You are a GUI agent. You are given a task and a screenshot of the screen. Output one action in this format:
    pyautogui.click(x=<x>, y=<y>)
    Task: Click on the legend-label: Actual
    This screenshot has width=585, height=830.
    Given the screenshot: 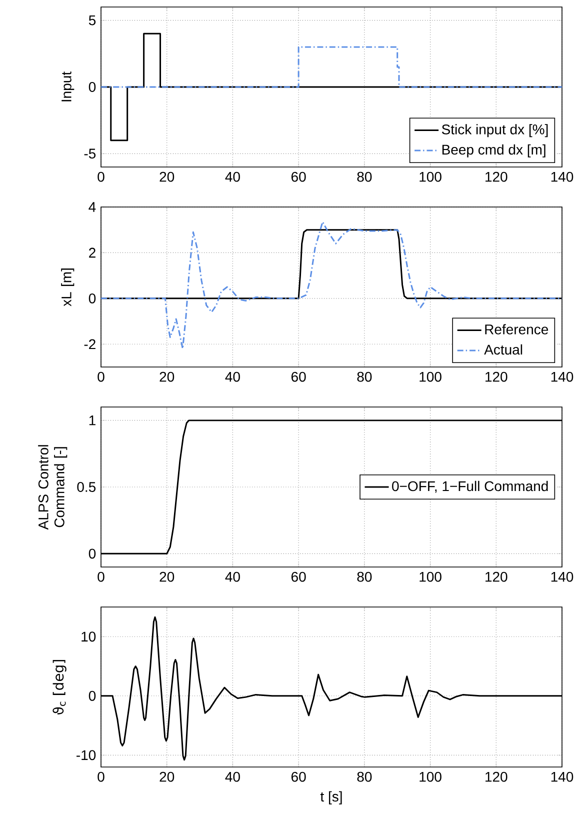 What is the action you would take?
    pyautogui.click(x=503, y=349)
    